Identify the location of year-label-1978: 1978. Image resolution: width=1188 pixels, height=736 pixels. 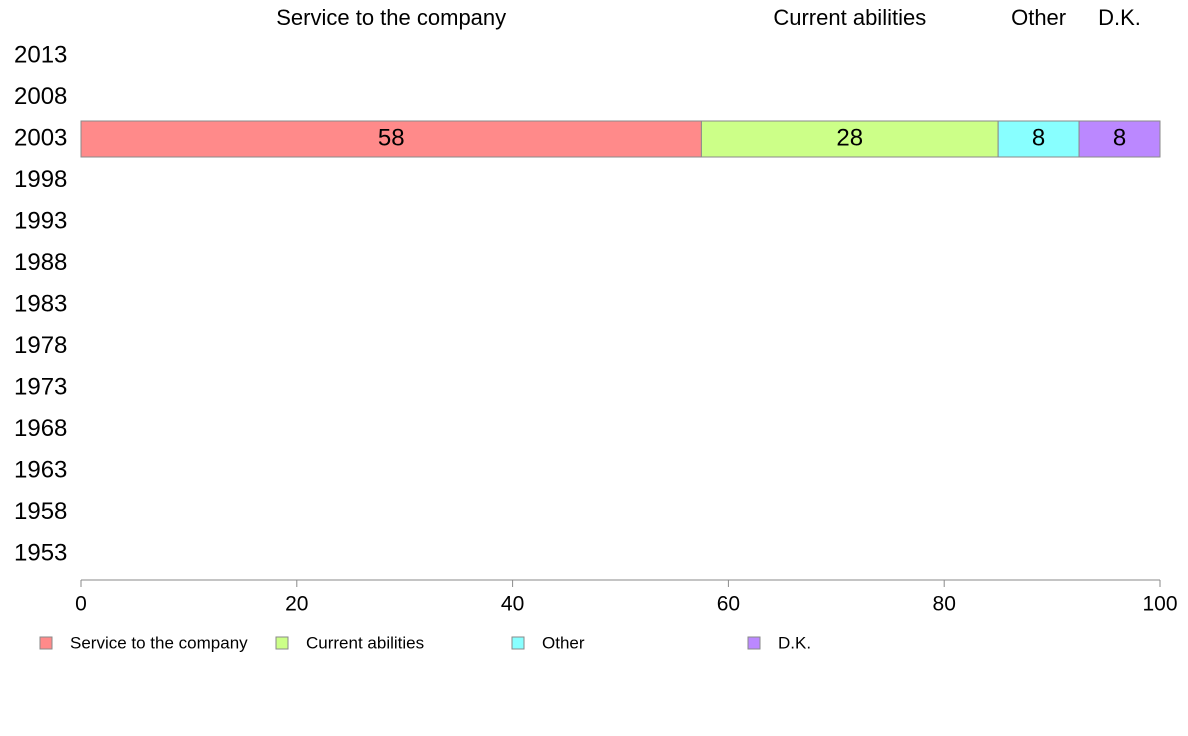
(40, 345).